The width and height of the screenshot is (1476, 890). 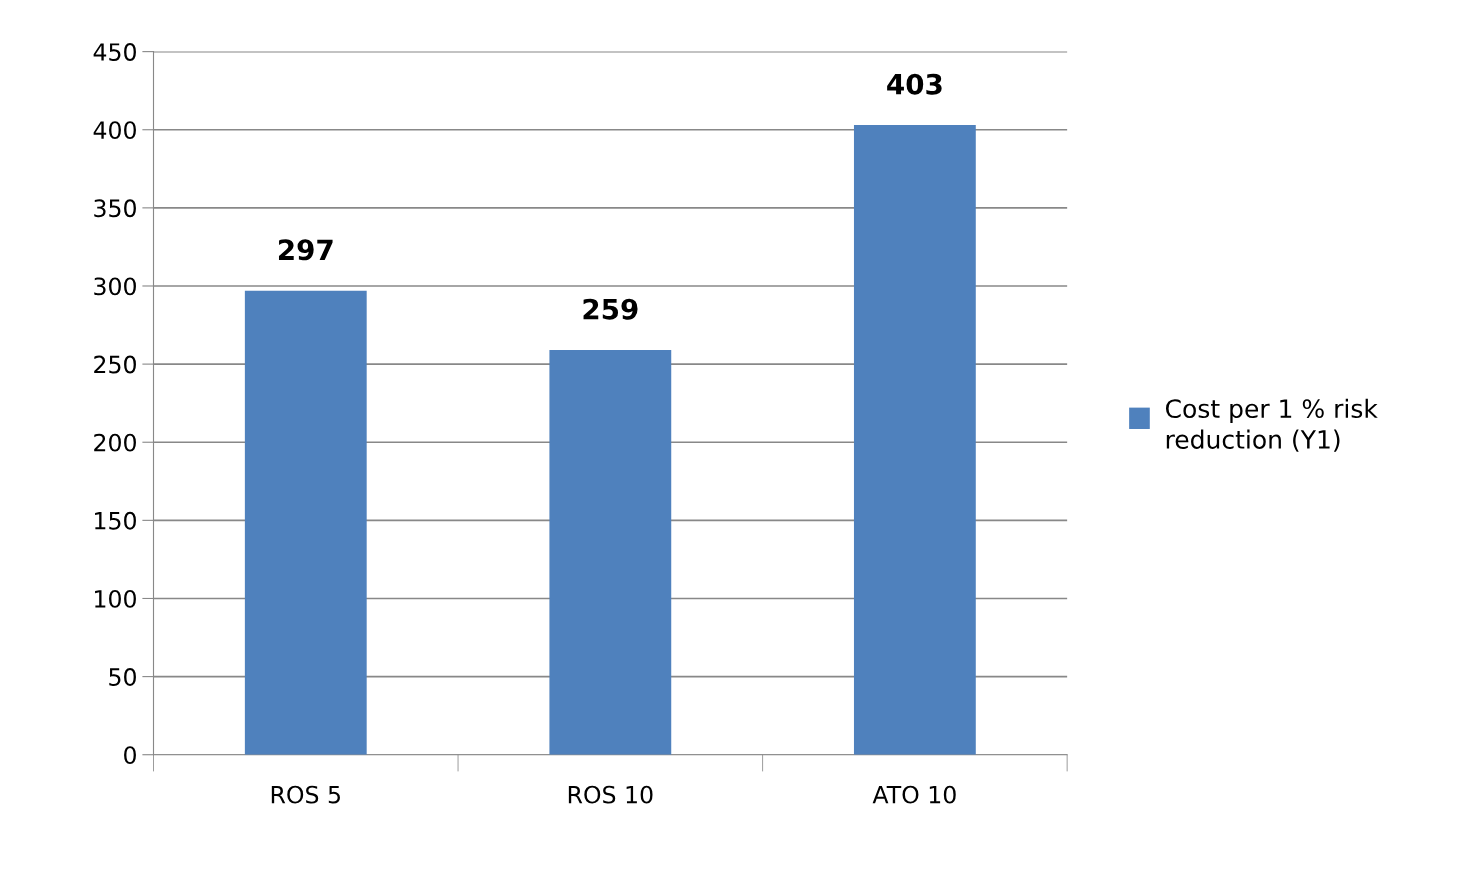 What do you see at coordinates (115, 286) in the screenshot?
I see `y-tick-label: 300` at bounding box center [115, 286].